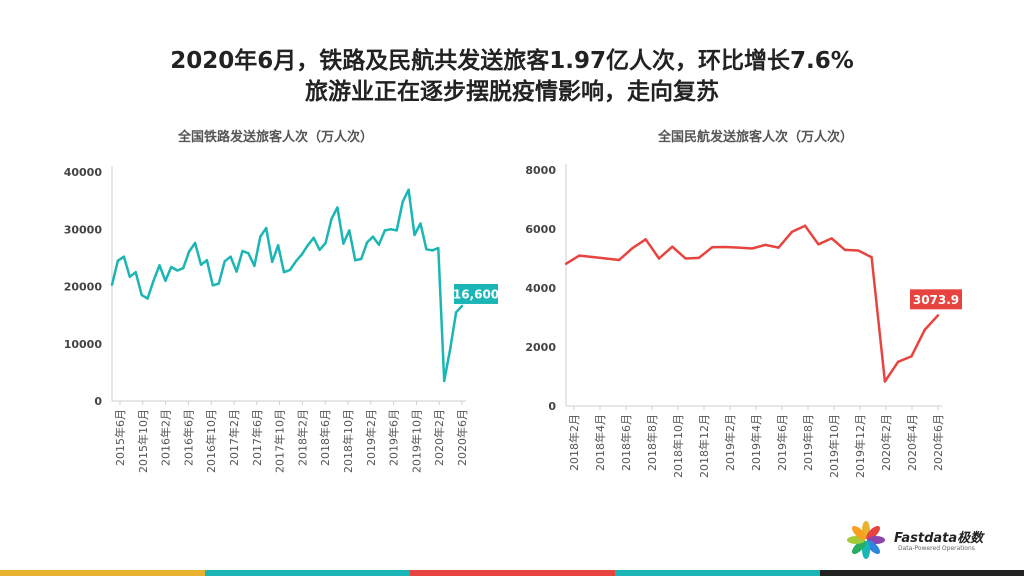 The width and height of the screenshot is (1024, 576). What do you see at coordinates (512, 92) in the screenshot?
I see `headline-line2: 旅游业正在逐步摆脱疫情影响，走向复苏` at bounding box center [512, 92].